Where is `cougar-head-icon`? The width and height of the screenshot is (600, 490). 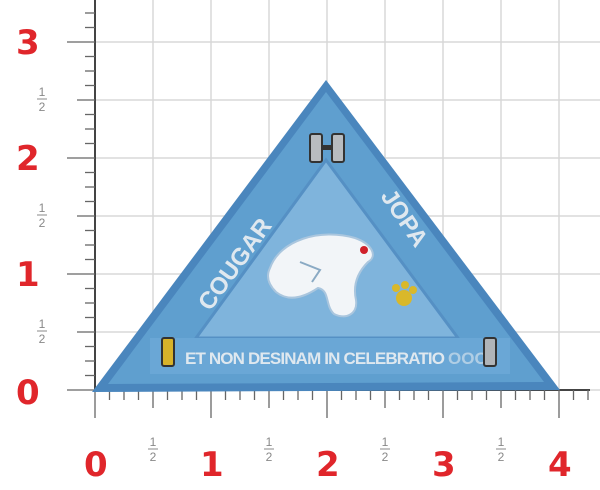
cougar-head-icon is located at coordinates (320, 275).